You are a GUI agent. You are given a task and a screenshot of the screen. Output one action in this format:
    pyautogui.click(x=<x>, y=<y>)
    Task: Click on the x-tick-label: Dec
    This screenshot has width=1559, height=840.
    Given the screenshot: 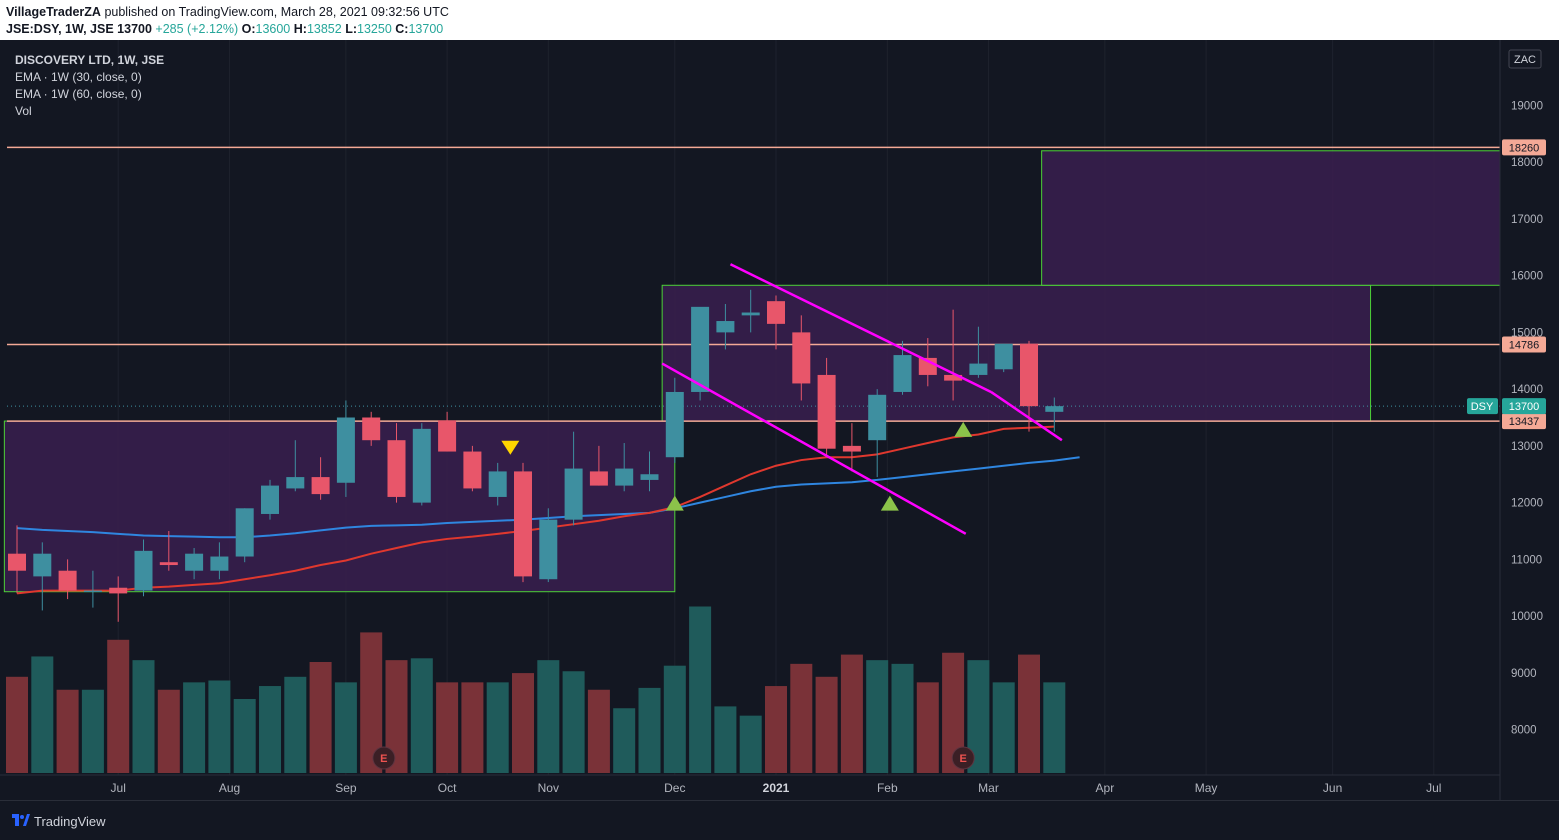 What is the action you would take?
    pyautogui.click(x=674, y=788)
    